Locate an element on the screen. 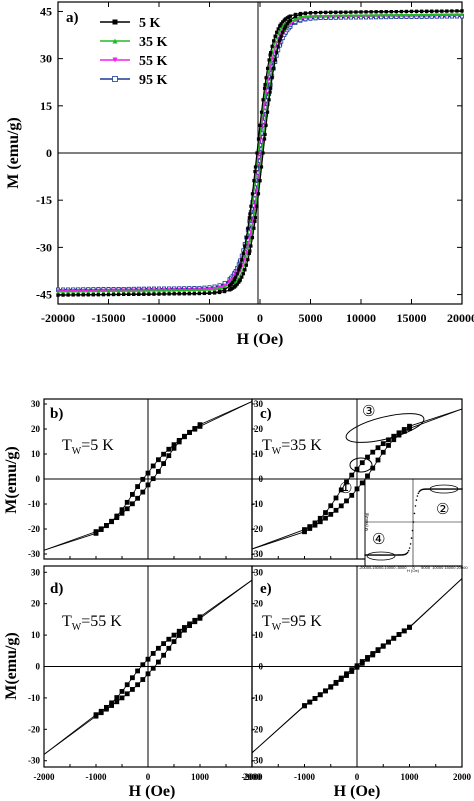 The width and height of the screenshot is (474, 801). panel-e-ytick-label: -10 is located at coordinates (257, 698).